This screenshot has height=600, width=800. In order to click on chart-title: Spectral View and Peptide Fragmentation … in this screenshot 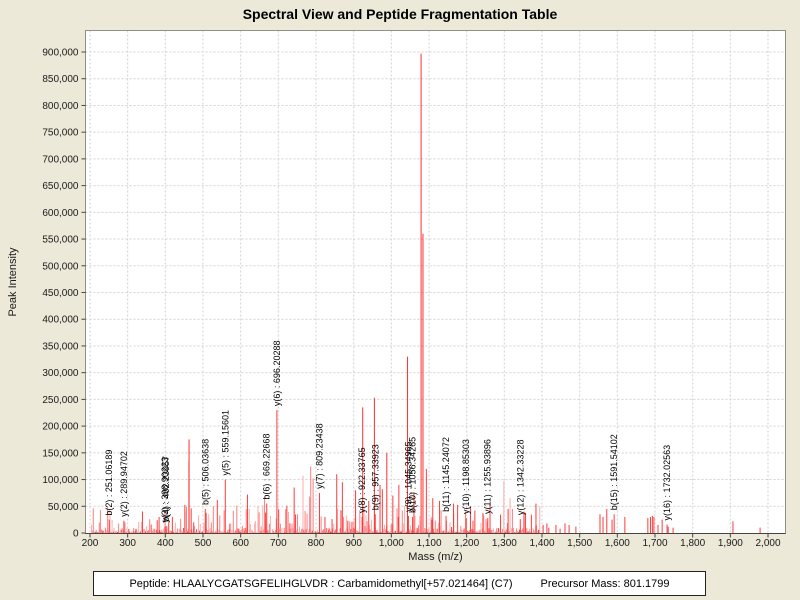, I will do `click(400, 14)`.